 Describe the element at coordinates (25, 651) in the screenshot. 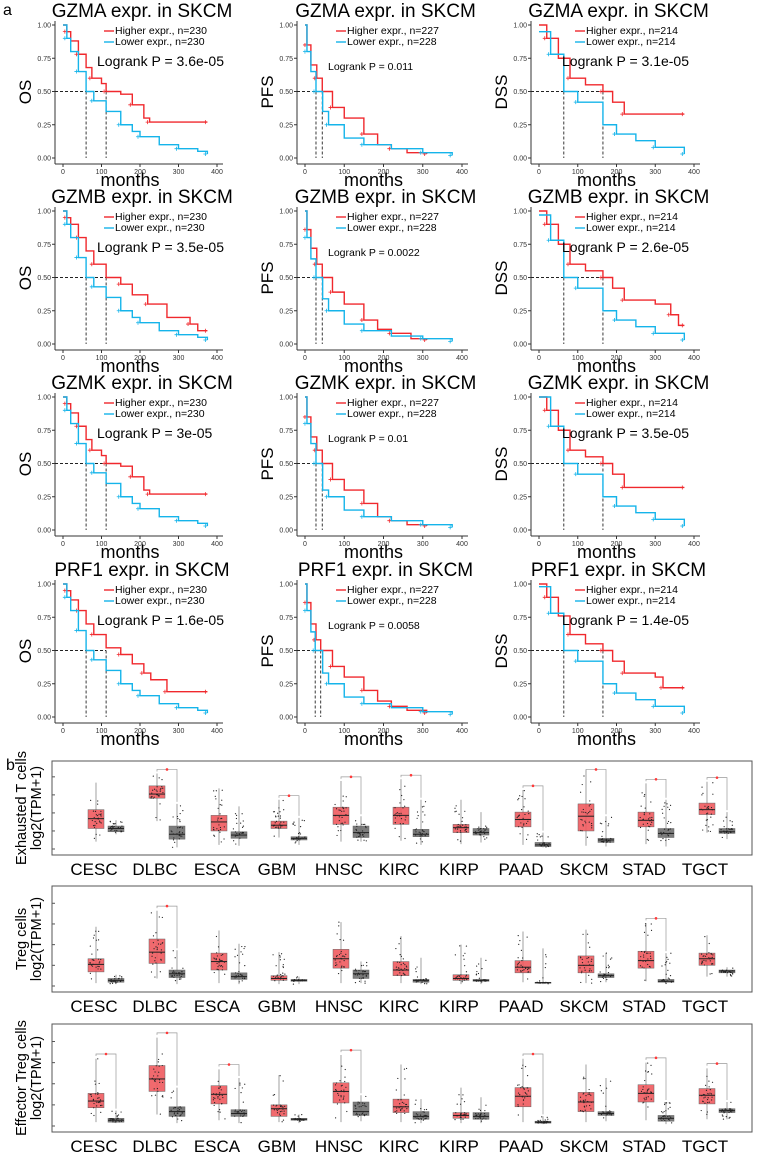

I see `y-axis-label: OS` at that location.